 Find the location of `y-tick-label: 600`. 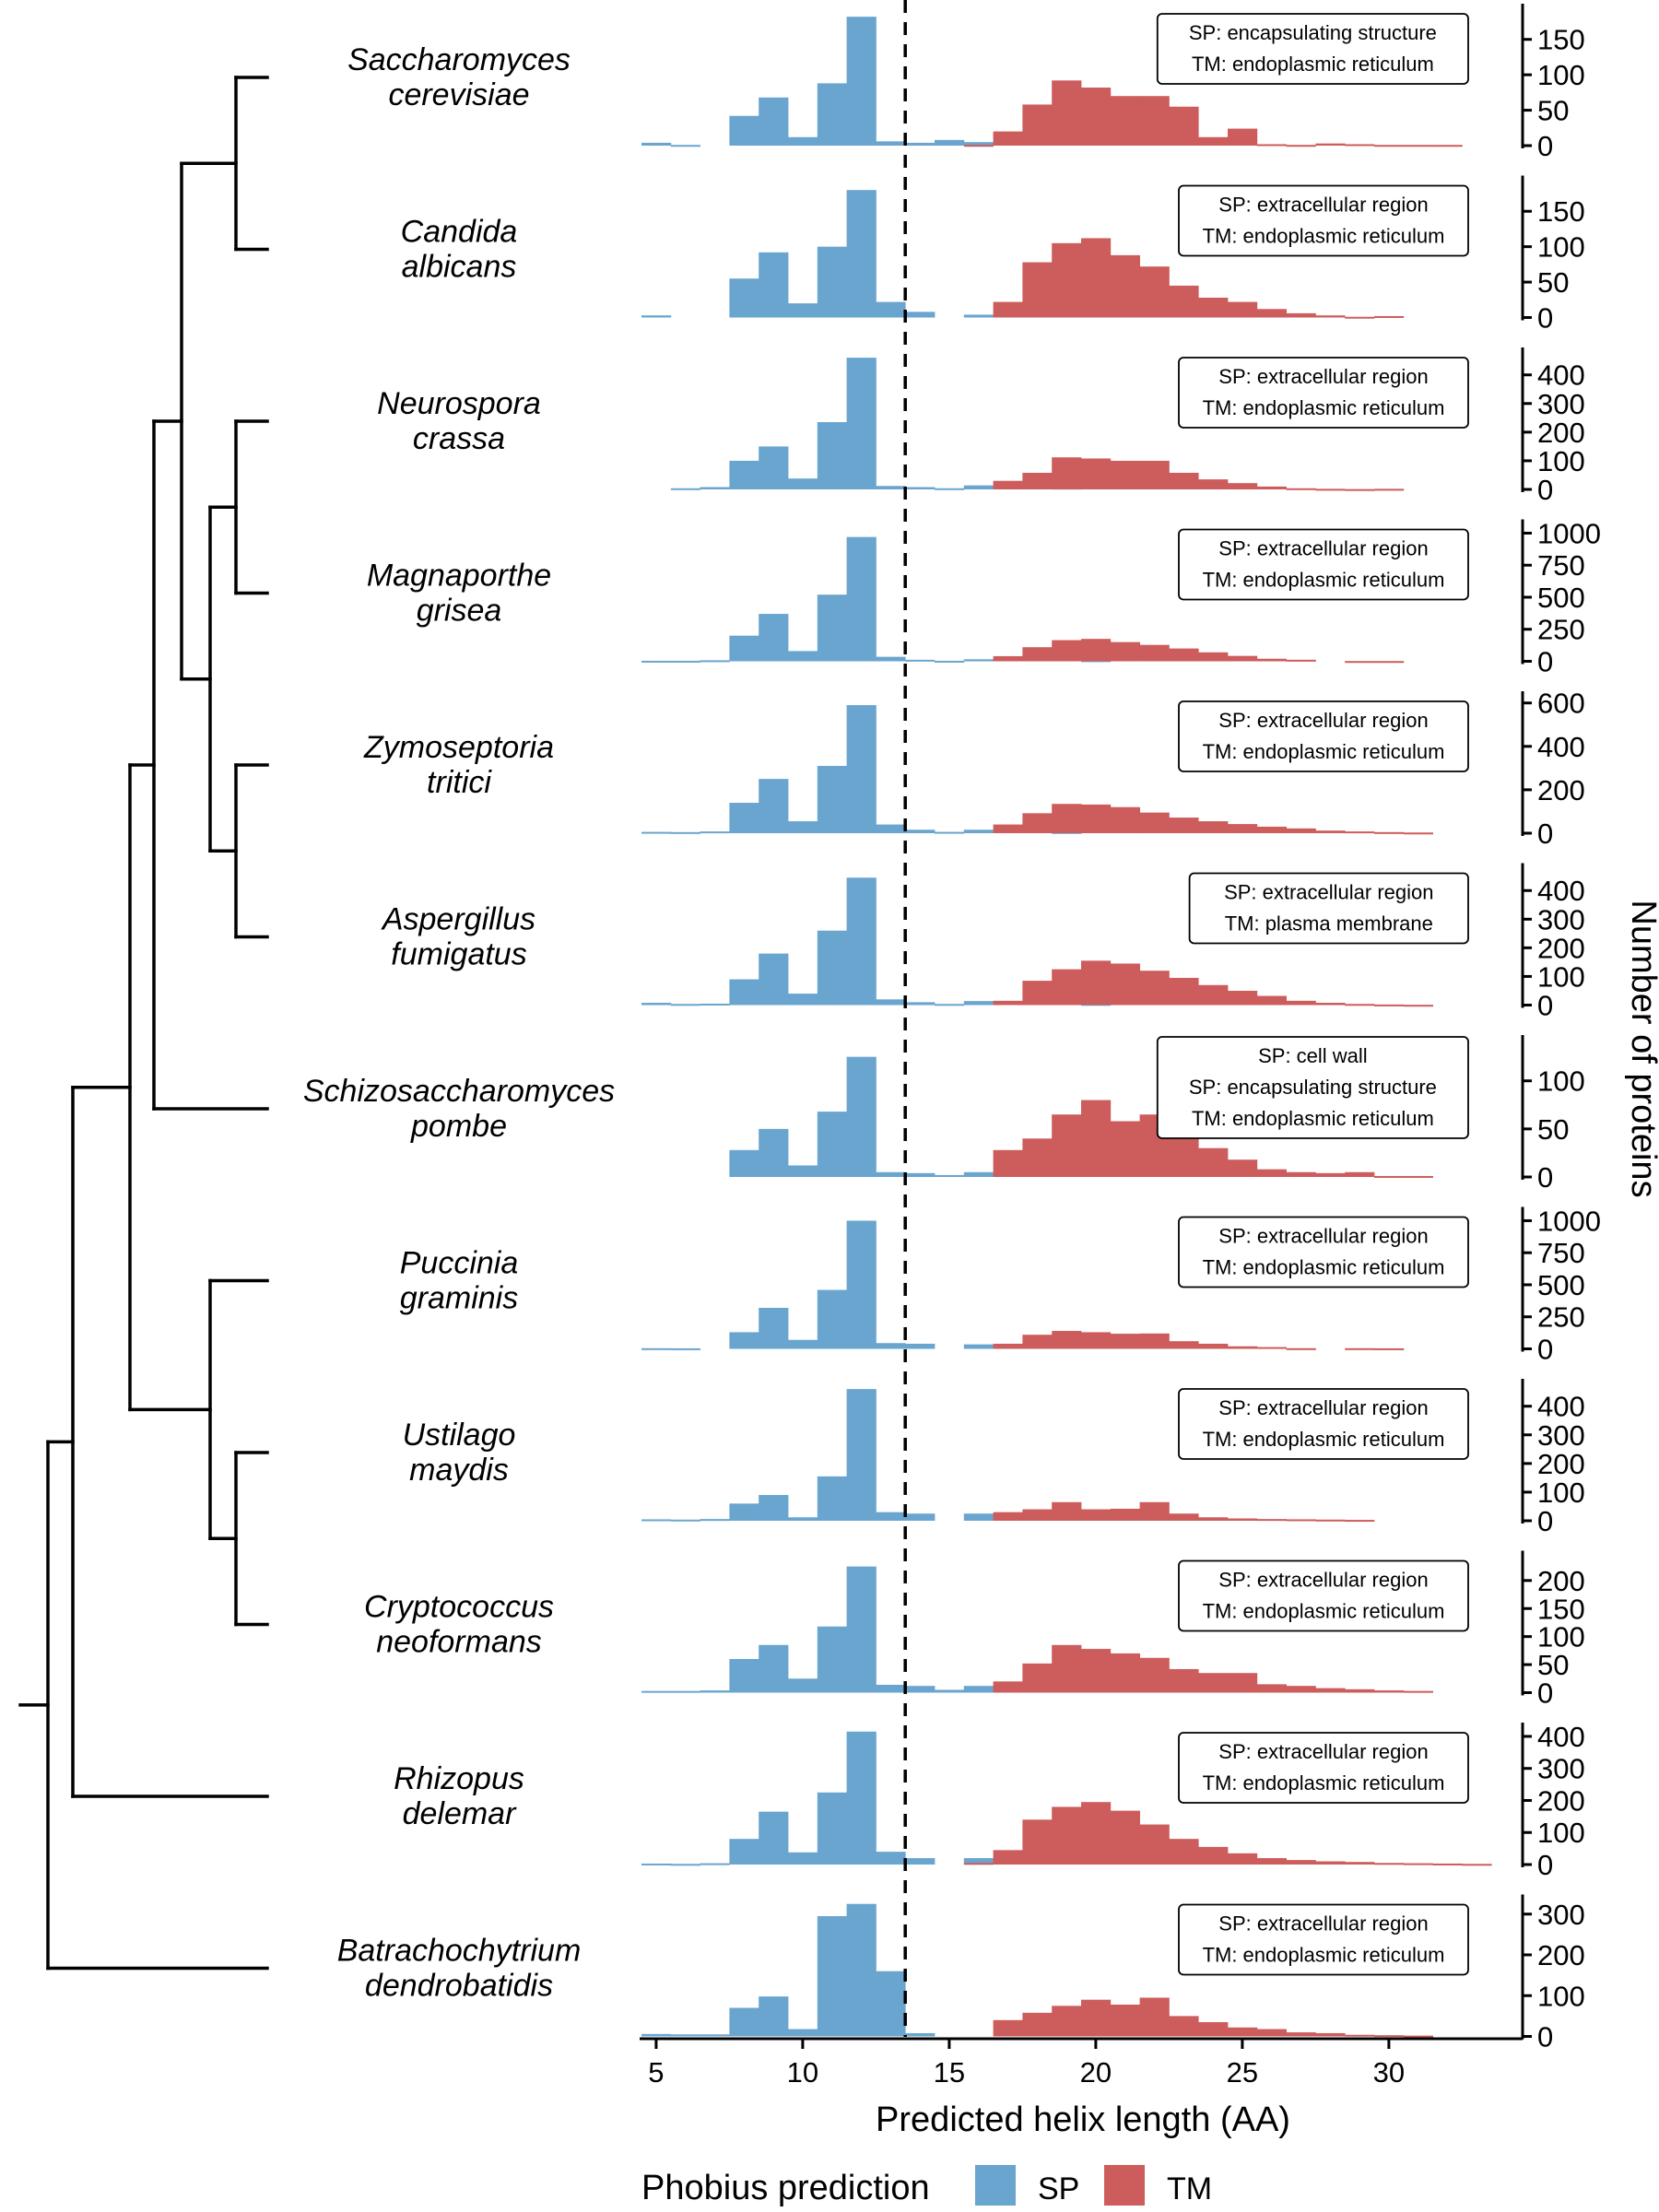

y-tick-label: 600 is located at coordinates (1561, 704).